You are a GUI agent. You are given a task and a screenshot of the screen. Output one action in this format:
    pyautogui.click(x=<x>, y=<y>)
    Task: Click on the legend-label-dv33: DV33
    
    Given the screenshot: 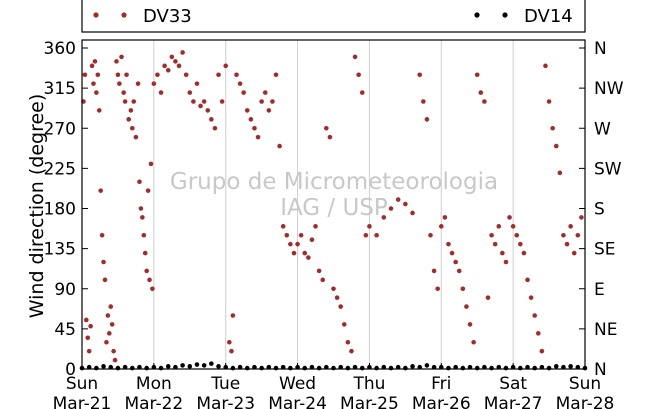 What is the action you would take?
    pyautogui.click(x=167, y=16)
    